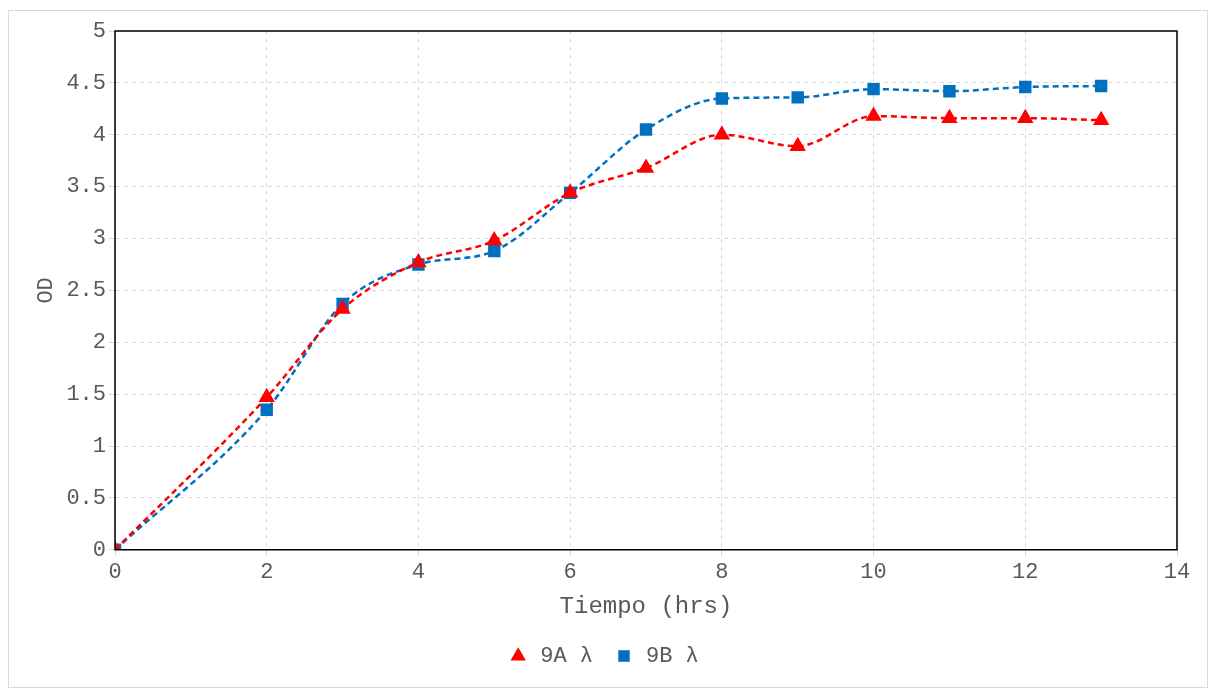  Describe the element at coordinates (1025, 572) in the screenshot. I see `x-tick-label: 12` at that location.